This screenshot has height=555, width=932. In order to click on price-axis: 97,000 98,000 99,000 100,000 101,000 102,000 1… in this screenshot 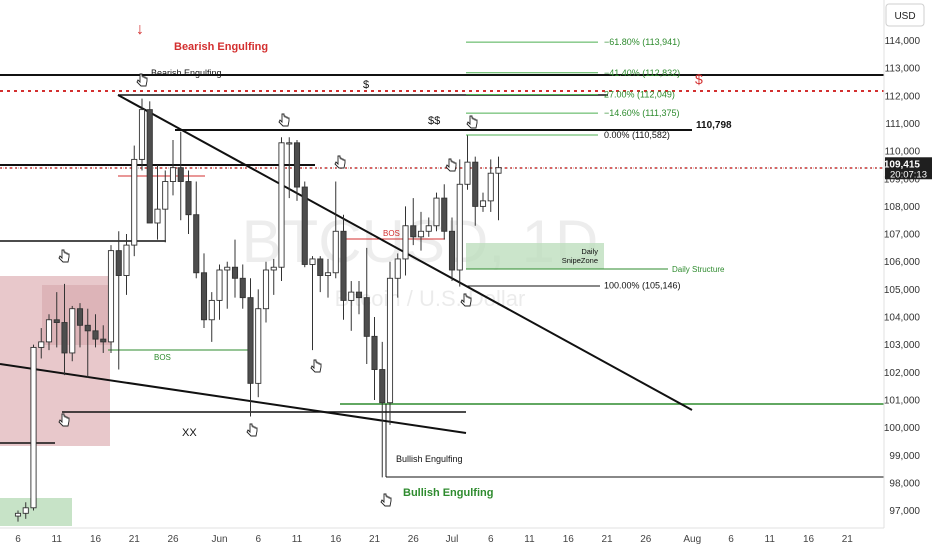, I will do `click(907, 264)`.